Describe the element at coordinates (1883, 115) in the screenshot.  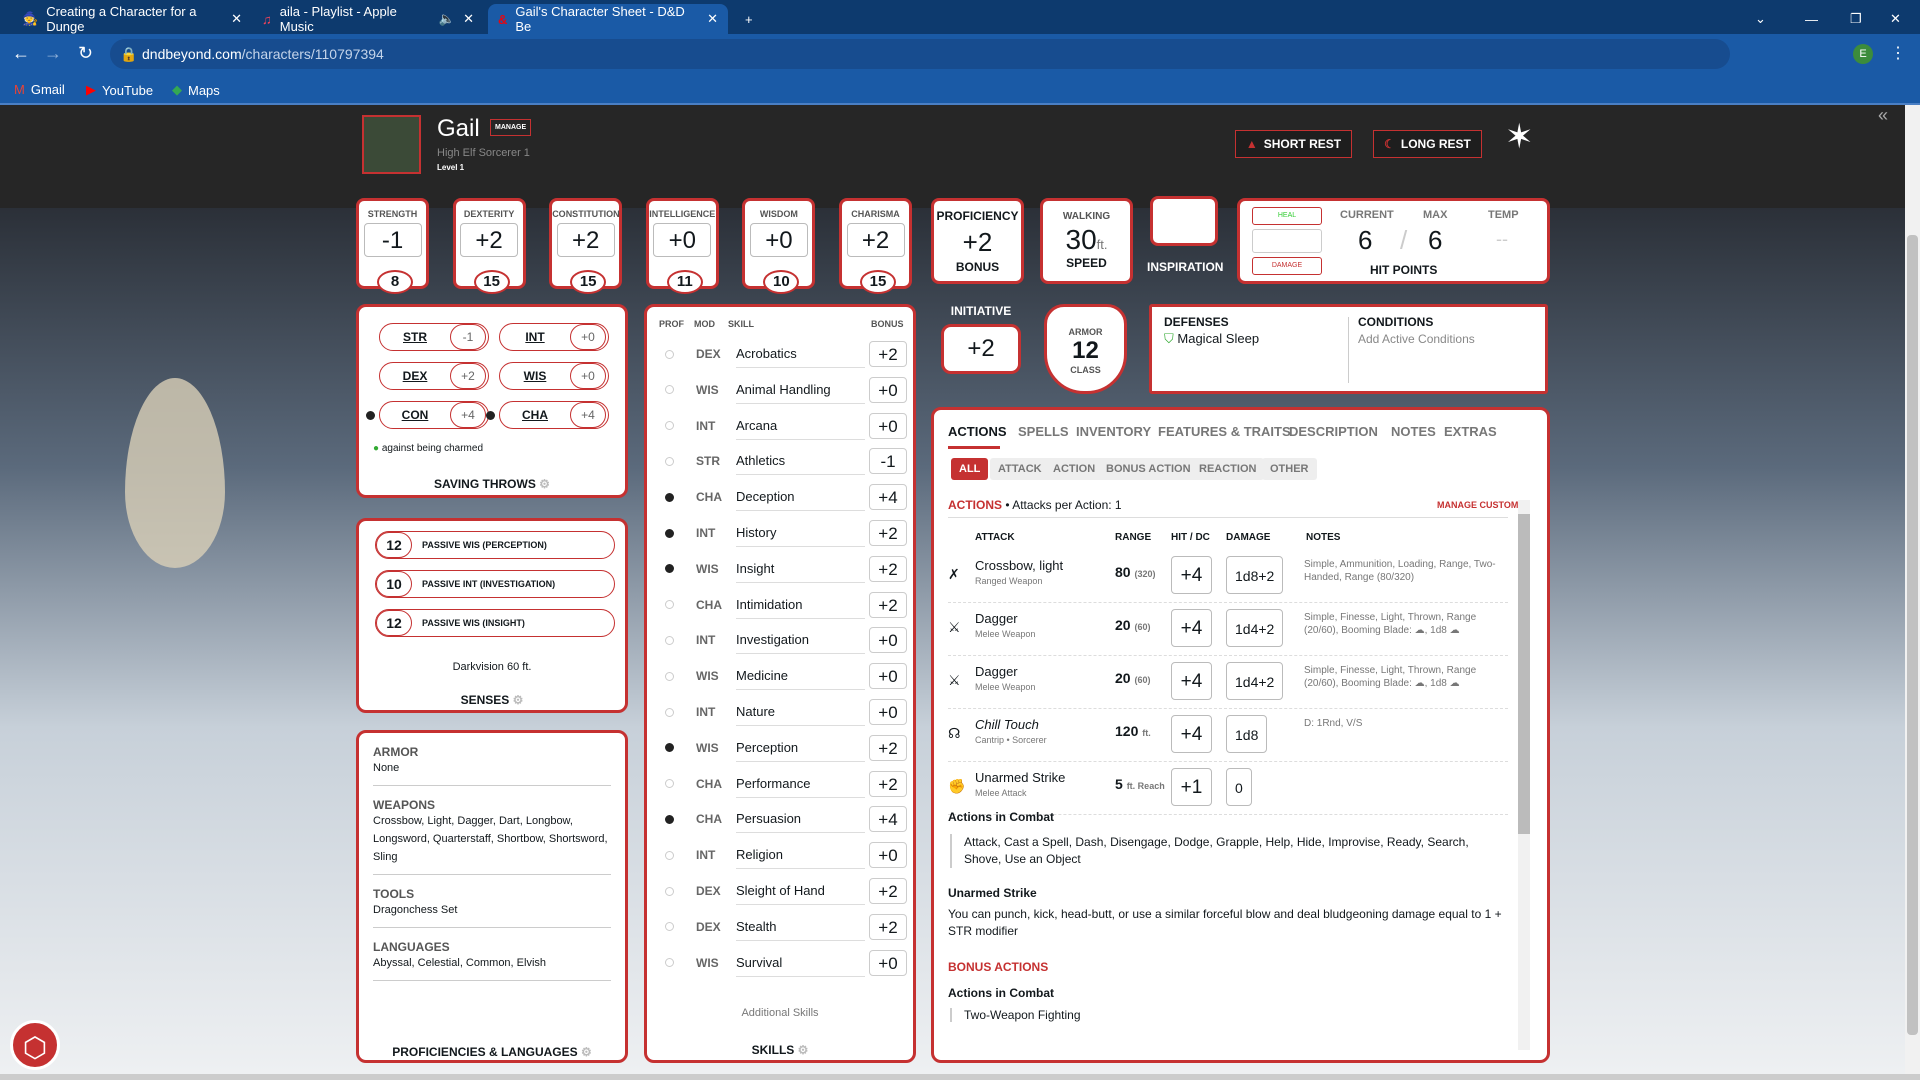
I see `collapse-sidebar-icon: «` at that location.